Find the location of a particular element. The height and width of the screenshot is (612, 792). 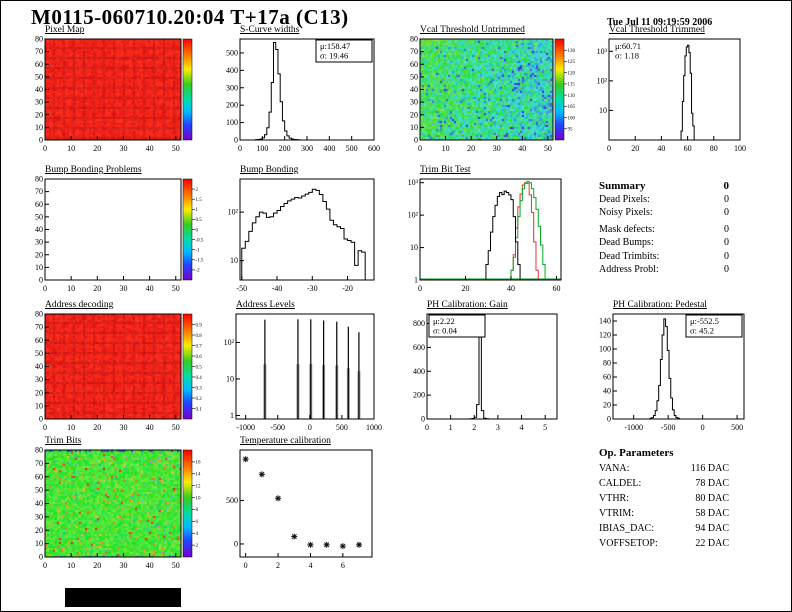

plot-canvas: 0 10 20 30 40 50 0 10 20 30 40 50 60 70 80 16 14 12 10 8 6 4 2 is located at coordinates (120, 508).